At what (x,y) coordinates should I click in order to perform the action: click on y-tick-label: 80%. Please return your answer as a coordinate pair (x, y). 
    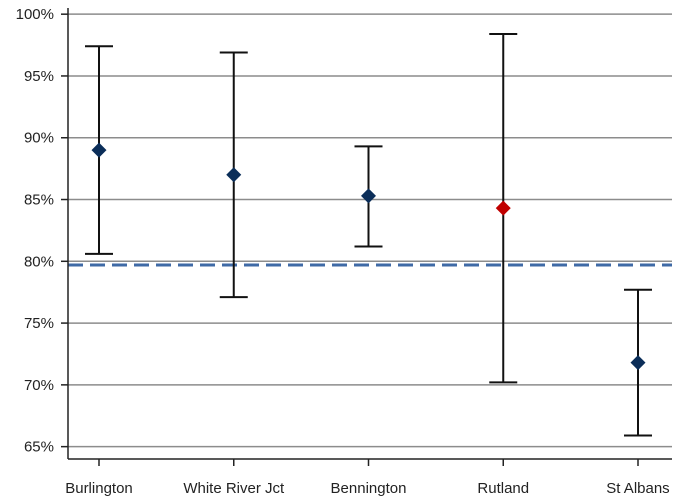
    Looking at the image, I should click on (39, 261).